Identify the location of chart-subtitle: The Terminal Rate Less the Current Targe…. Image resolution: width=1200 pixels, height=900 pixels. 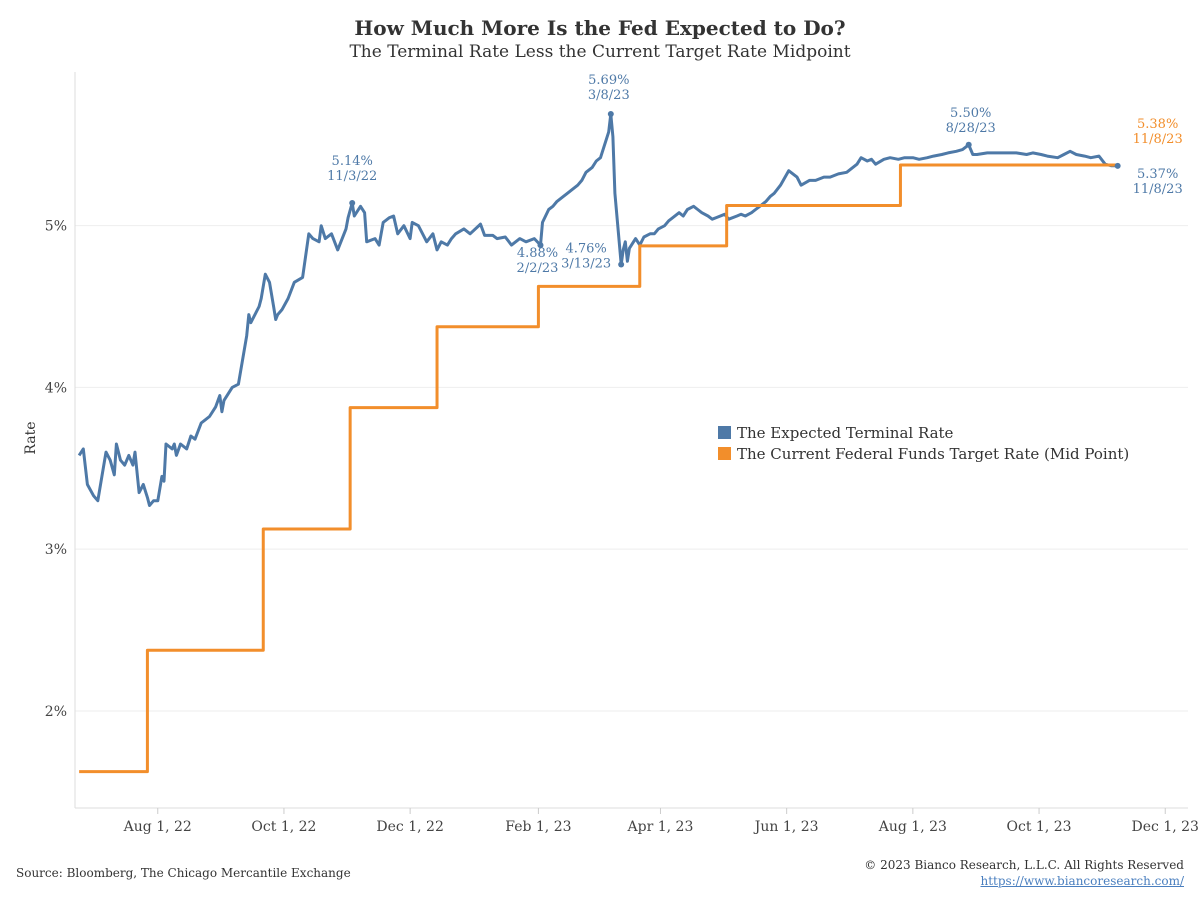
(600, 52).